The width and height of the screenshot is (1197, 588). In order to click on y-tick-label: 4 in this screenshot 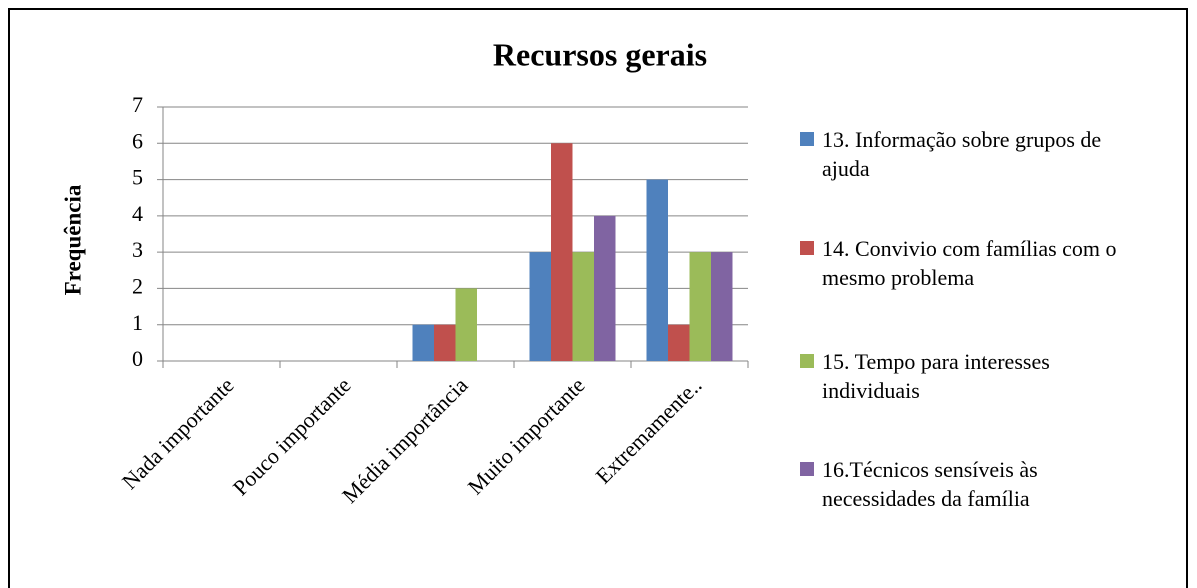, I will do `click(137, 213)`.